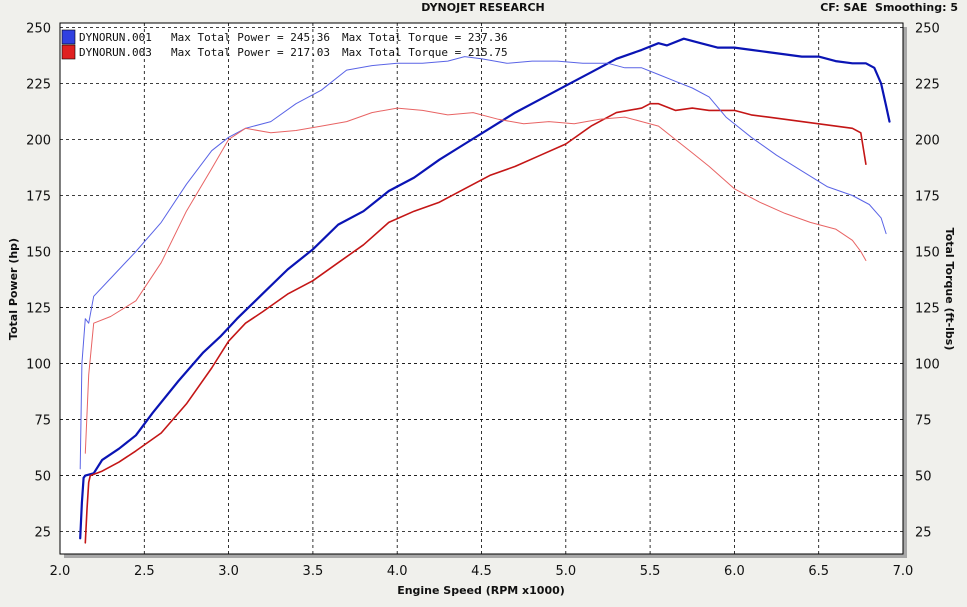 The width and height of the screenshot is (967, 607). What do you see at coordinates (903, 571) in the screenshot?
I see `x-tick-label: 7.0` at bounding box center [903, 571].